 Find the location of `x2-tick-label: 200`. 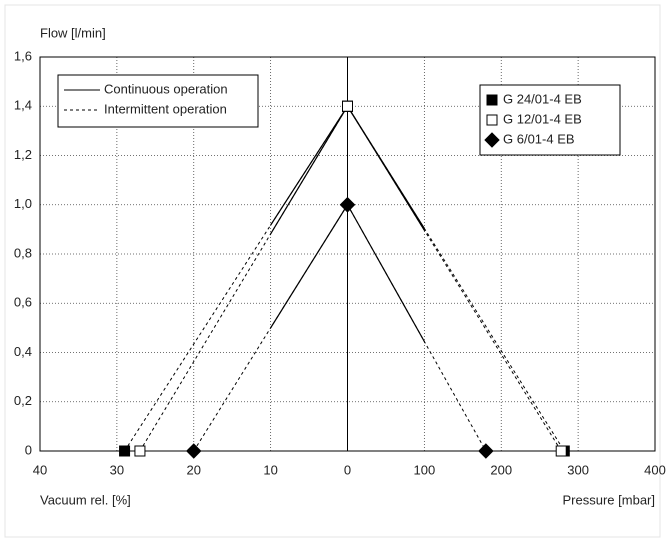

x2-tick-label: 200 is located at coordinates (501, 469).